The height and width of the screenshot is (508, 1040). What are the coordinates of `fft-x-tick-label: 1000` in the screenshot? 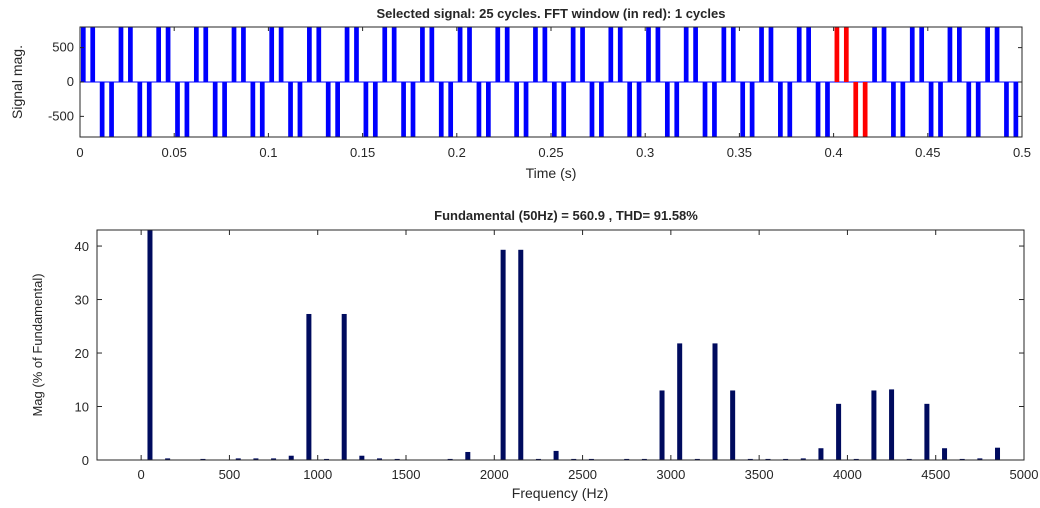 It's located at (317, 474).